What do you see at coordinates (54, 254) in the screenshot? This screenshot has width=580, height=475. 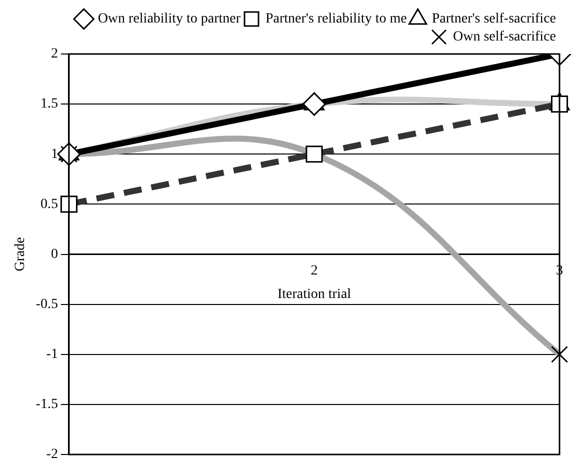 I see `y-tick-label: 0` at bounding box center [54, 254].